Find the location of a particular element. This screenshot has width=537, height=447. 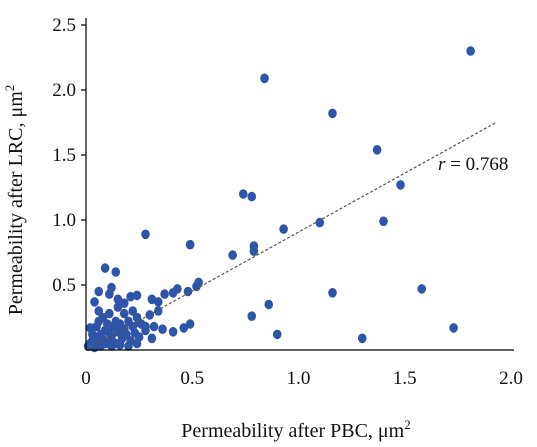

y-axis-title-text: Permeability after LRC, μm is located at coordinates (16, 203).